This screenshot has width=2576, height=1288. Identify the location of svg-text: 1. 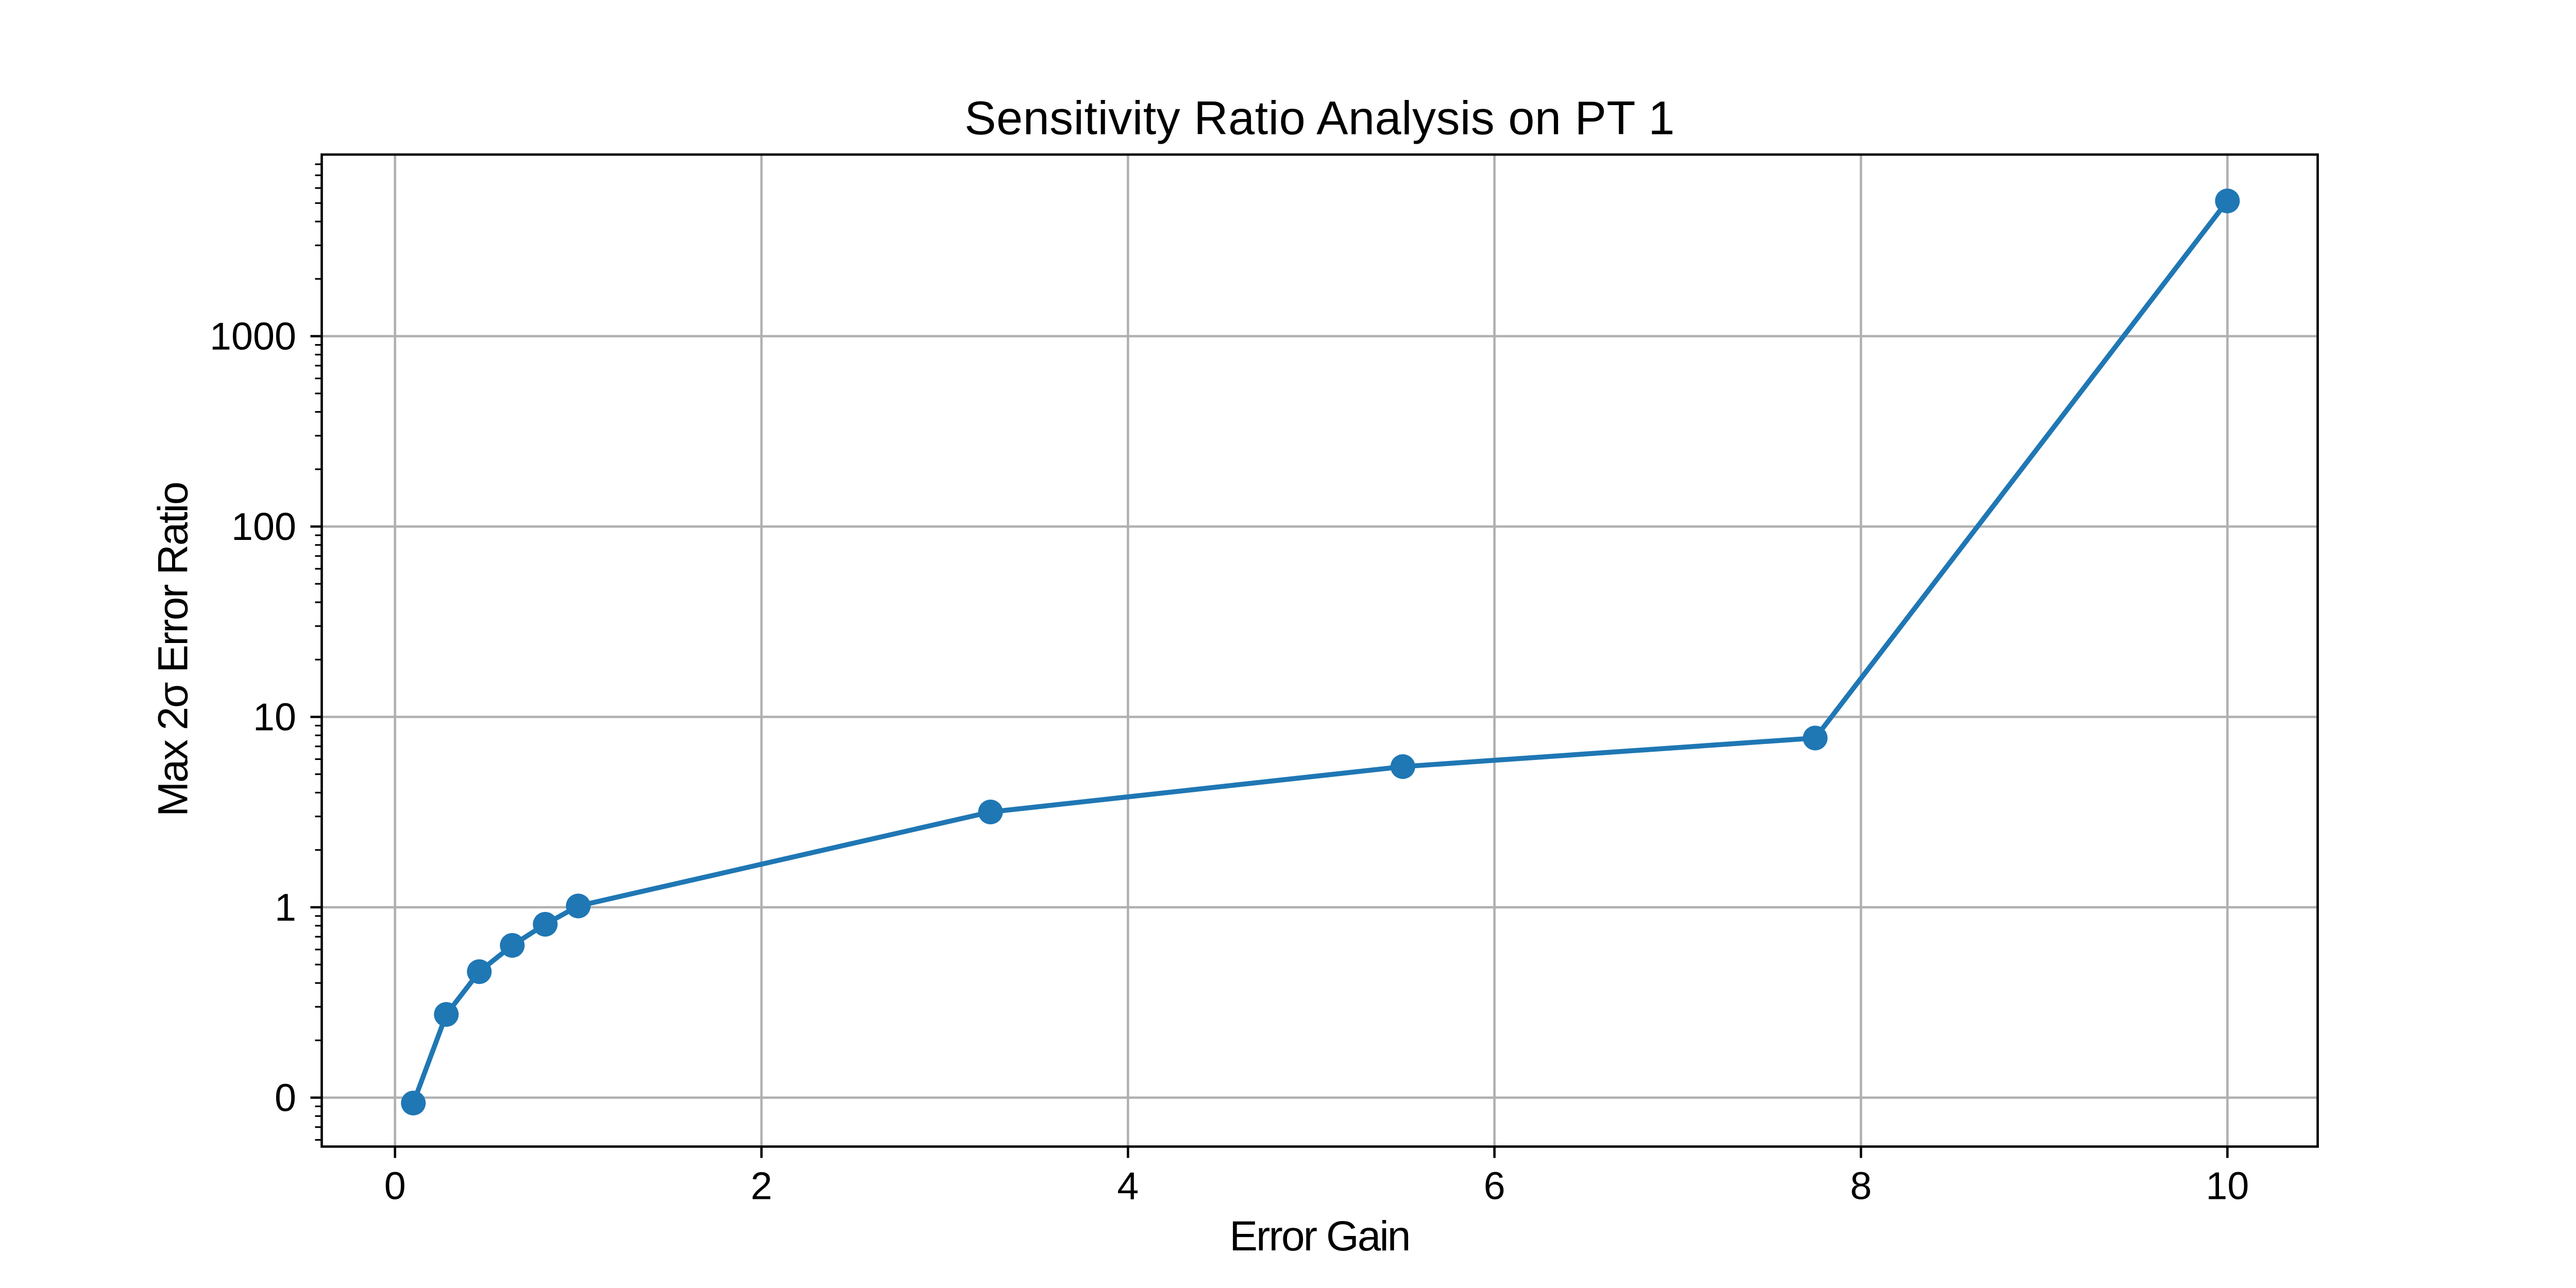
(286, 908).